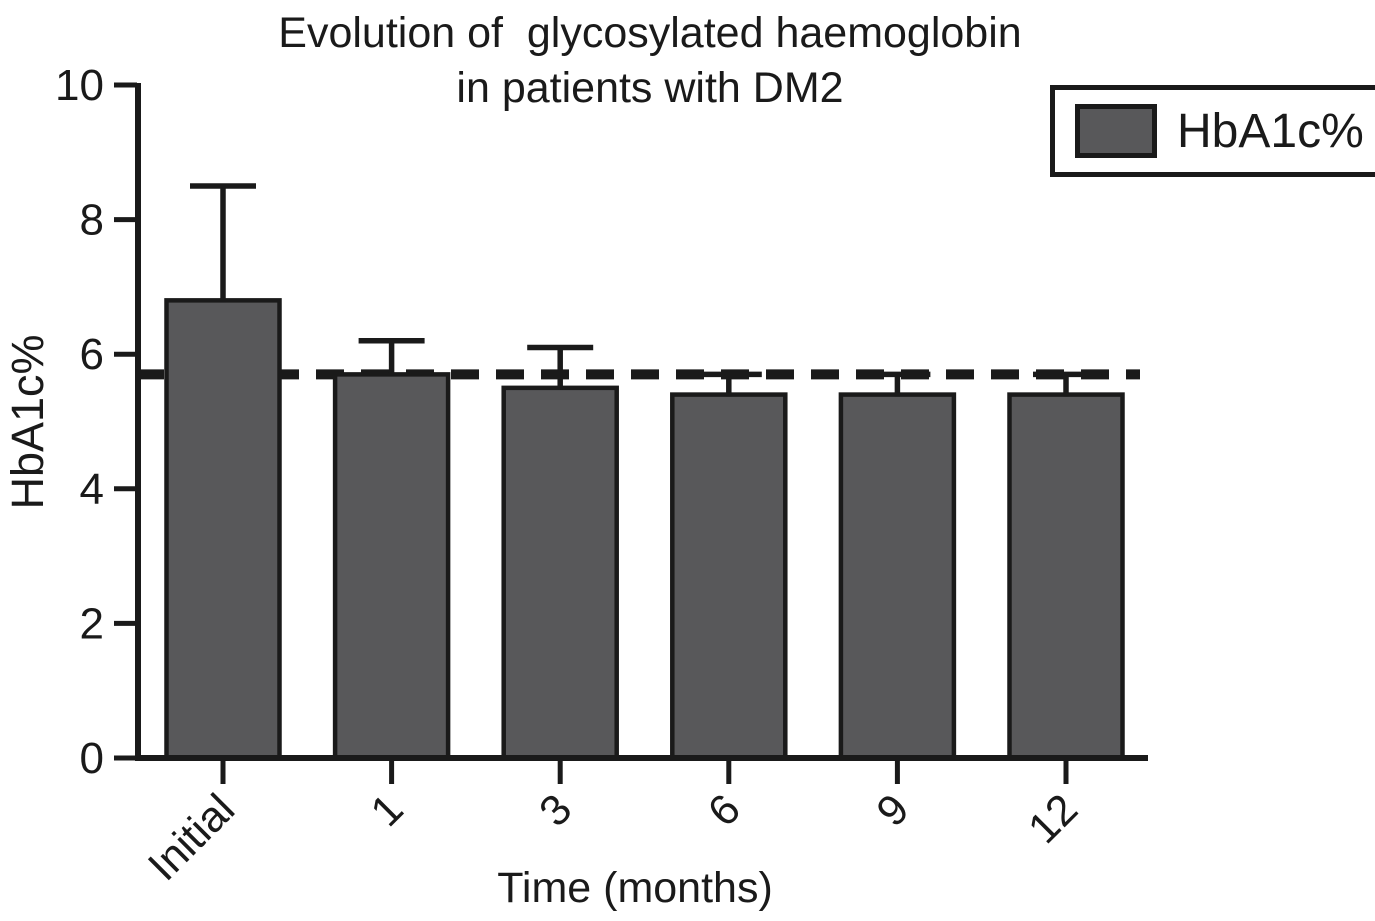 The image size is (1375, 921). Describe the element at coordinates (92, 489) in the screenshot. I see `y-tick-label-4: 4` at that location.